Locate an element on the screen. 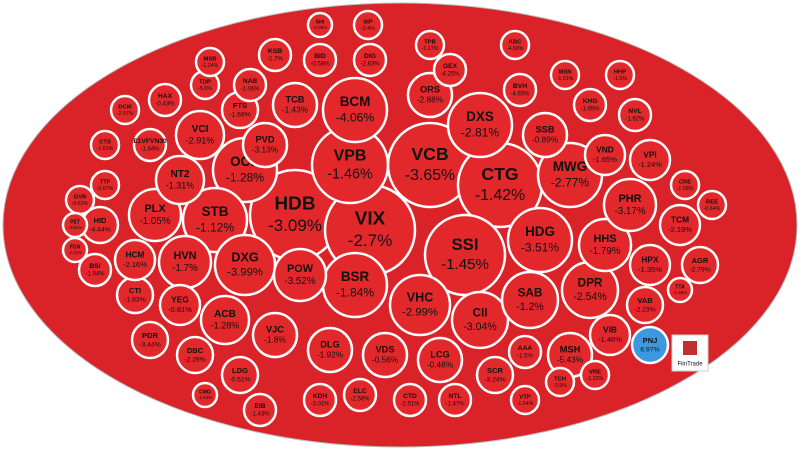 The image size is (800, 450). cell-name: YEG is located at coordinates (180, 300).